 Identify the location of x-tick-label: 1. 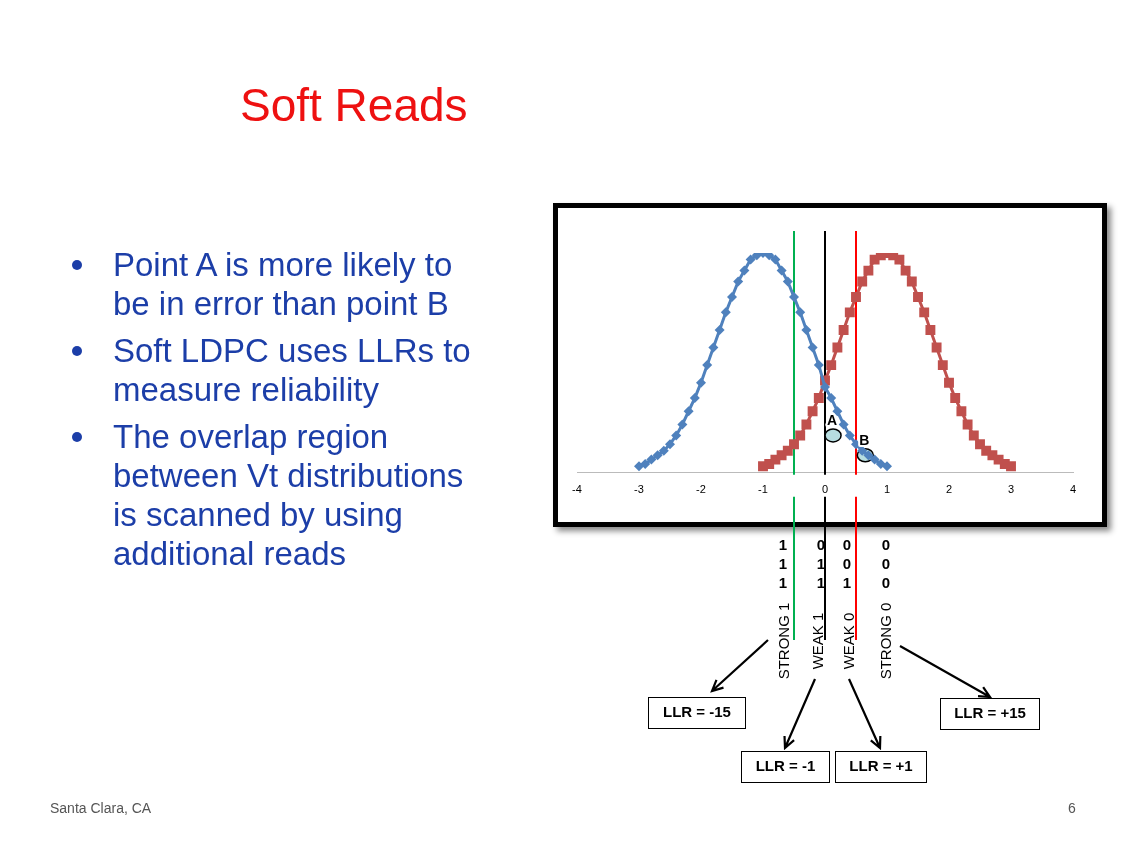
(887, 489).